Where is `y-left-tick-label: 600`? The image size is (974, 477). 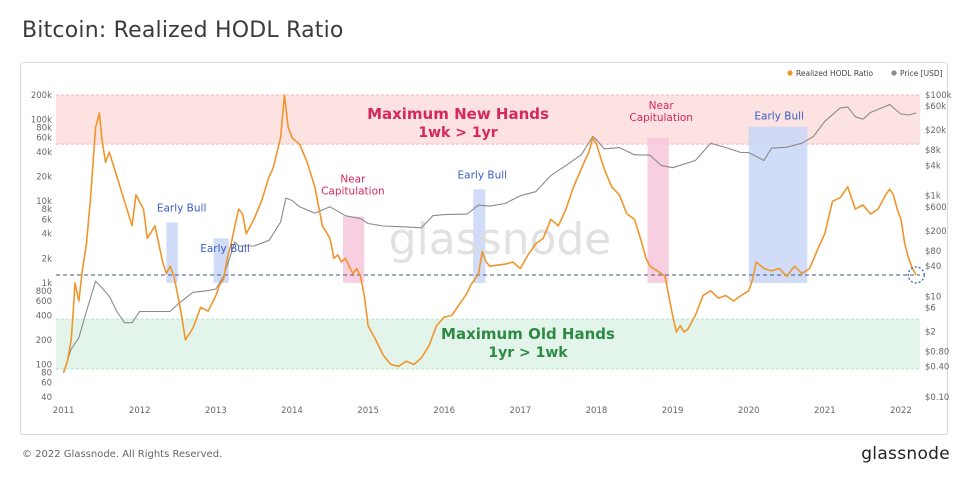 y-left-tick-label: 600 is located at coordinates (44, 302).